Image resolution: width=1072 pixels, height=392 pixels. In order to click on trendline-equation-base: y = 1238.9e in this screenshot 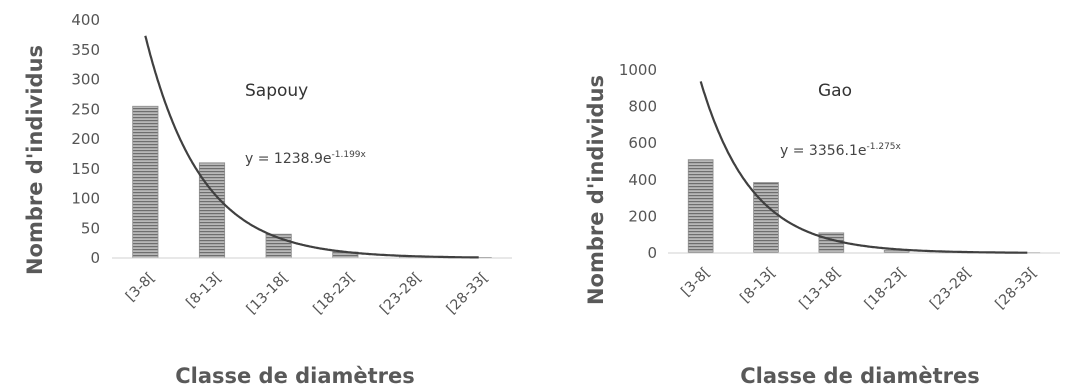, I will do `click(288, 159)`.